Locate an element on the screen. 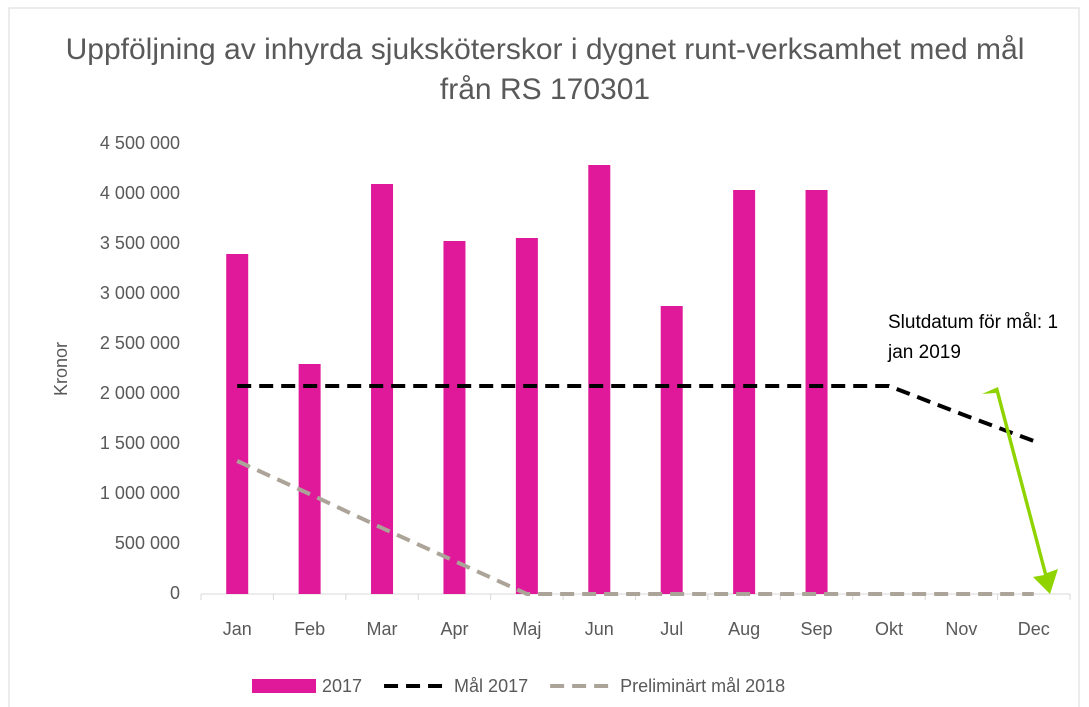  x-tick-label: Nov is located at coordinates (961, 629).